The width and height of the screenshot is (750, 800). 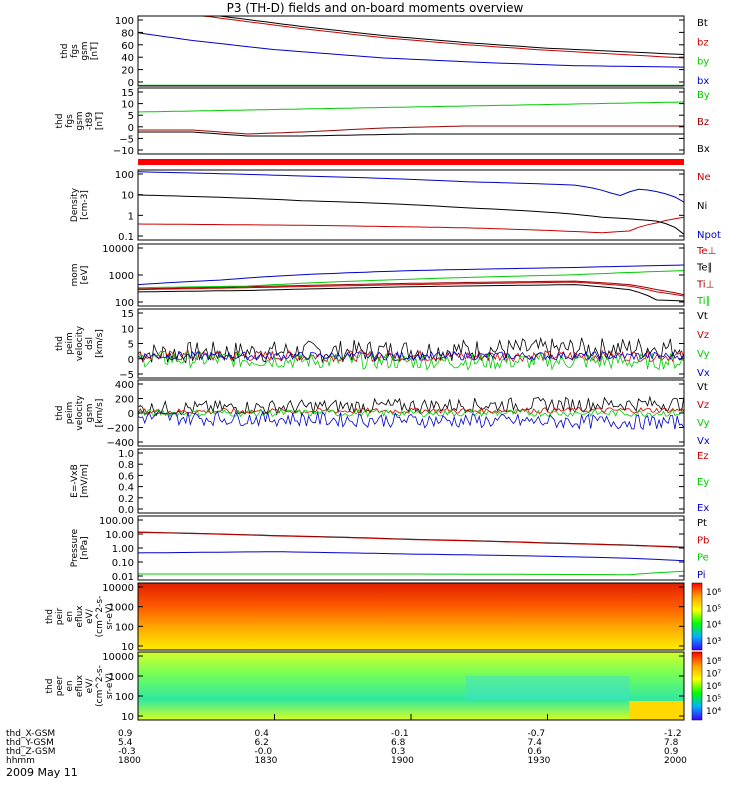 What do you see at coordinates (703, 149) in the screenshot?
I see `legend-bx: Bx` at bounding box center [703, 149].